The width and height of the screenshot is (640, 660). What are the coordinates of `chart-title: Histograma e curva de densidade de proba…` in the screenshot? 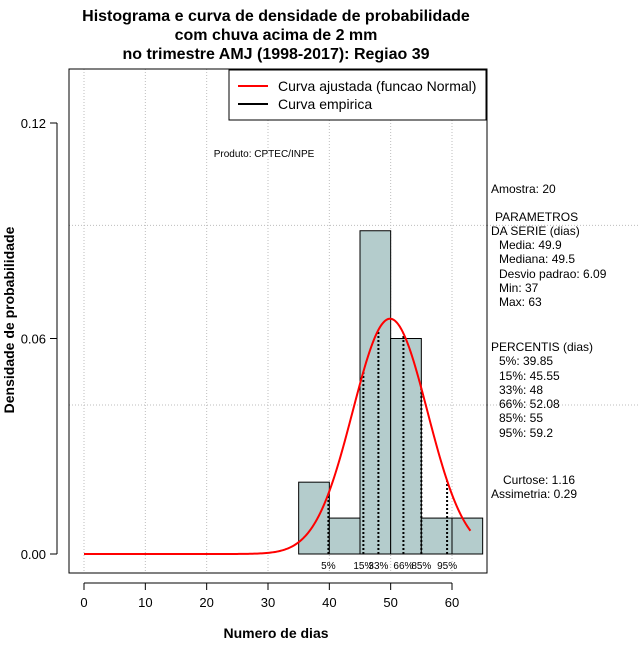 It's located at (276, 35).